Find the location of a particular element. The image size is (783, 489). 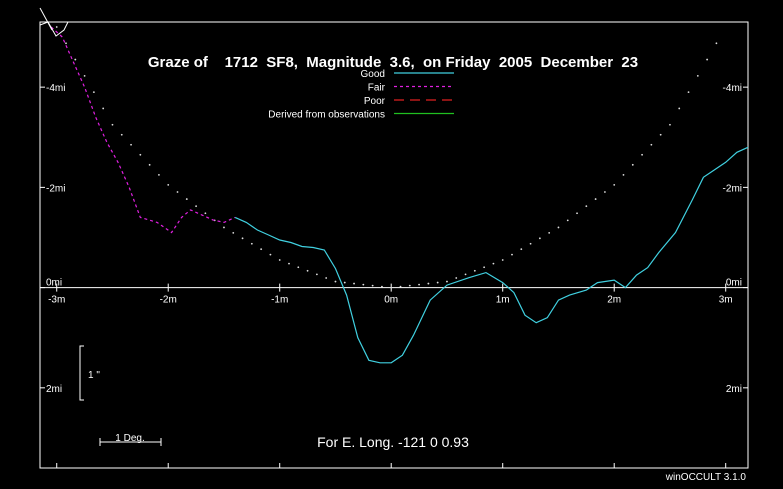

version-label: winOCCULT 3.1.0 is located at coordinates (706, 477).